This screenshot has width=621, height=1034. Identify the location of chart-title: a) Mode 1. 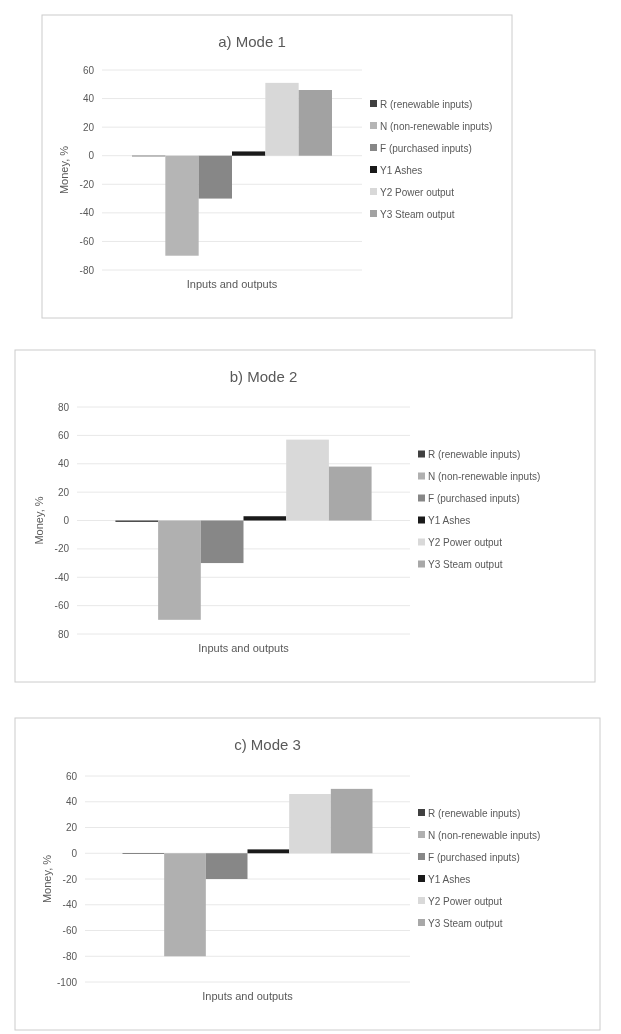
(252, 41).